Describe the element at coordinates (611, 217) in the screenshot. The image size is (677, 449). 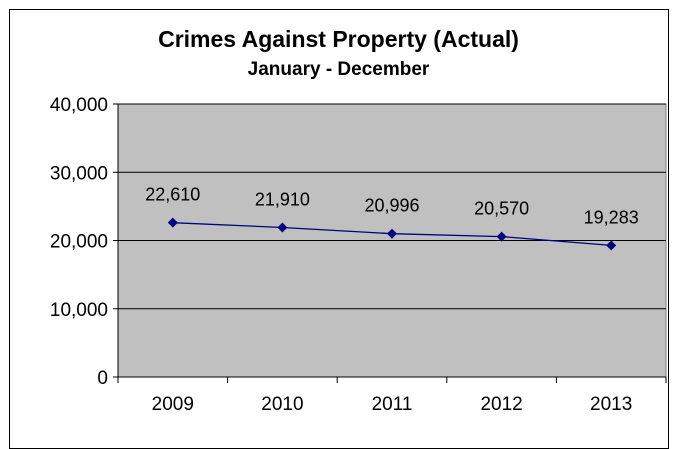
I see `data-label: 19,283` at that location.